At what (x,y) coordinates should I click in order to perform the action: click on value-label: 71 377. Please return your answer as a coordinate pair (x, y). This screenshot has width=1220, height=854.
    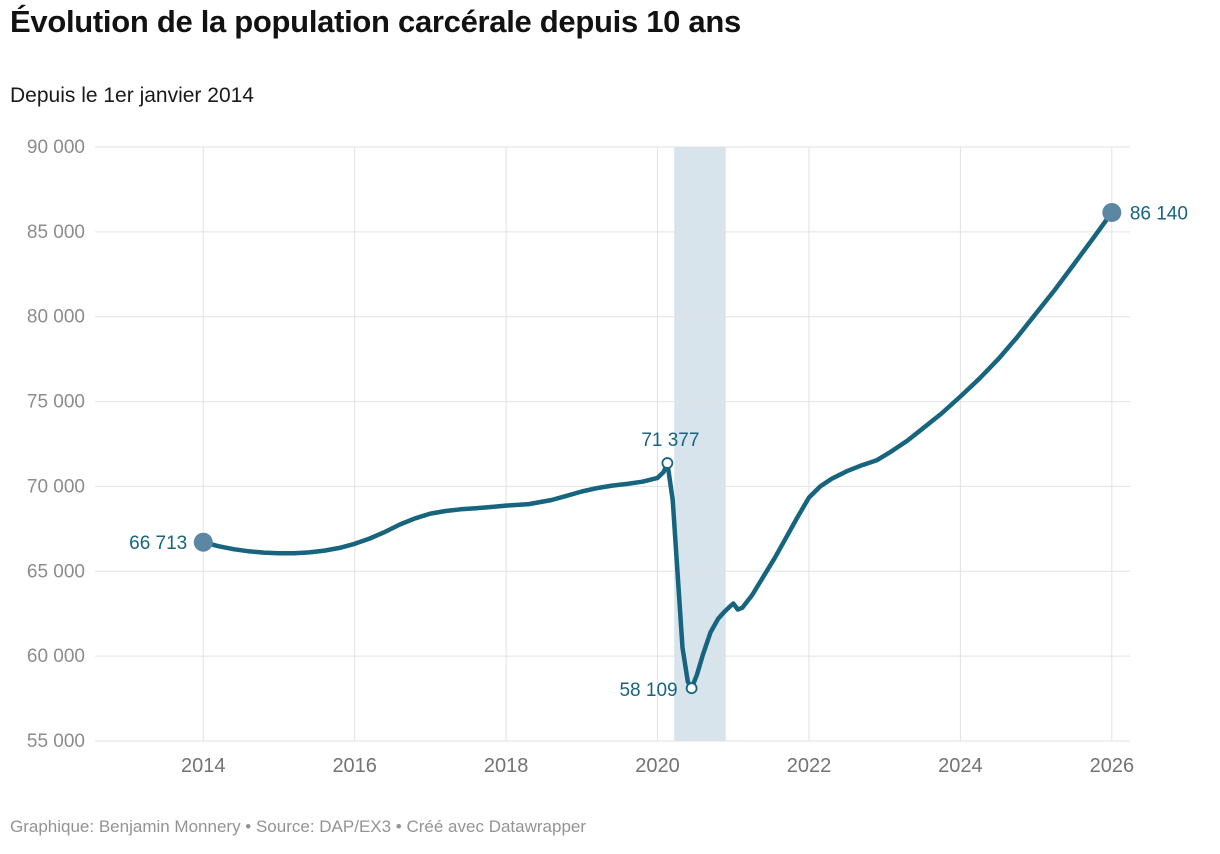
    Looking at the image, I should click on (670, 440).